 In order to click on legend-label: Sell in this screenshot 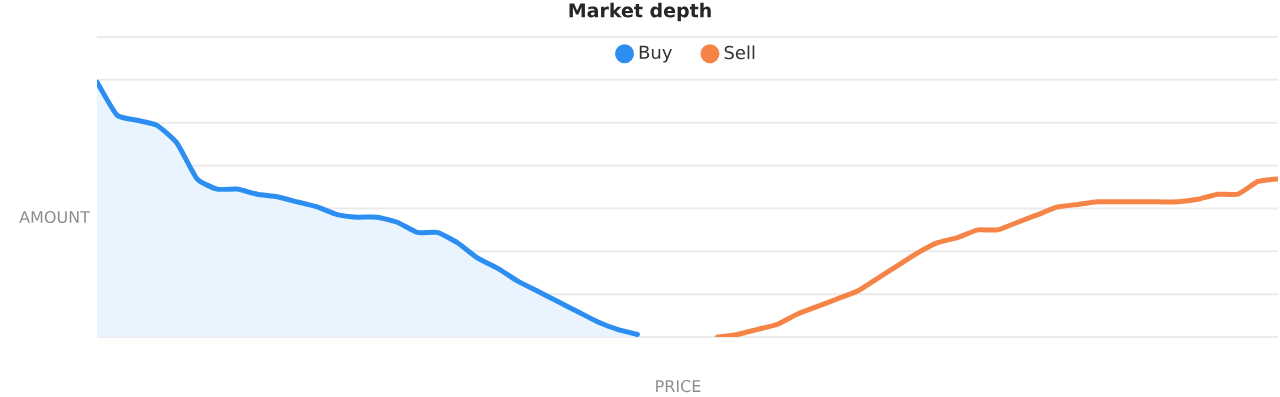, I will do `click(739, 52)`.